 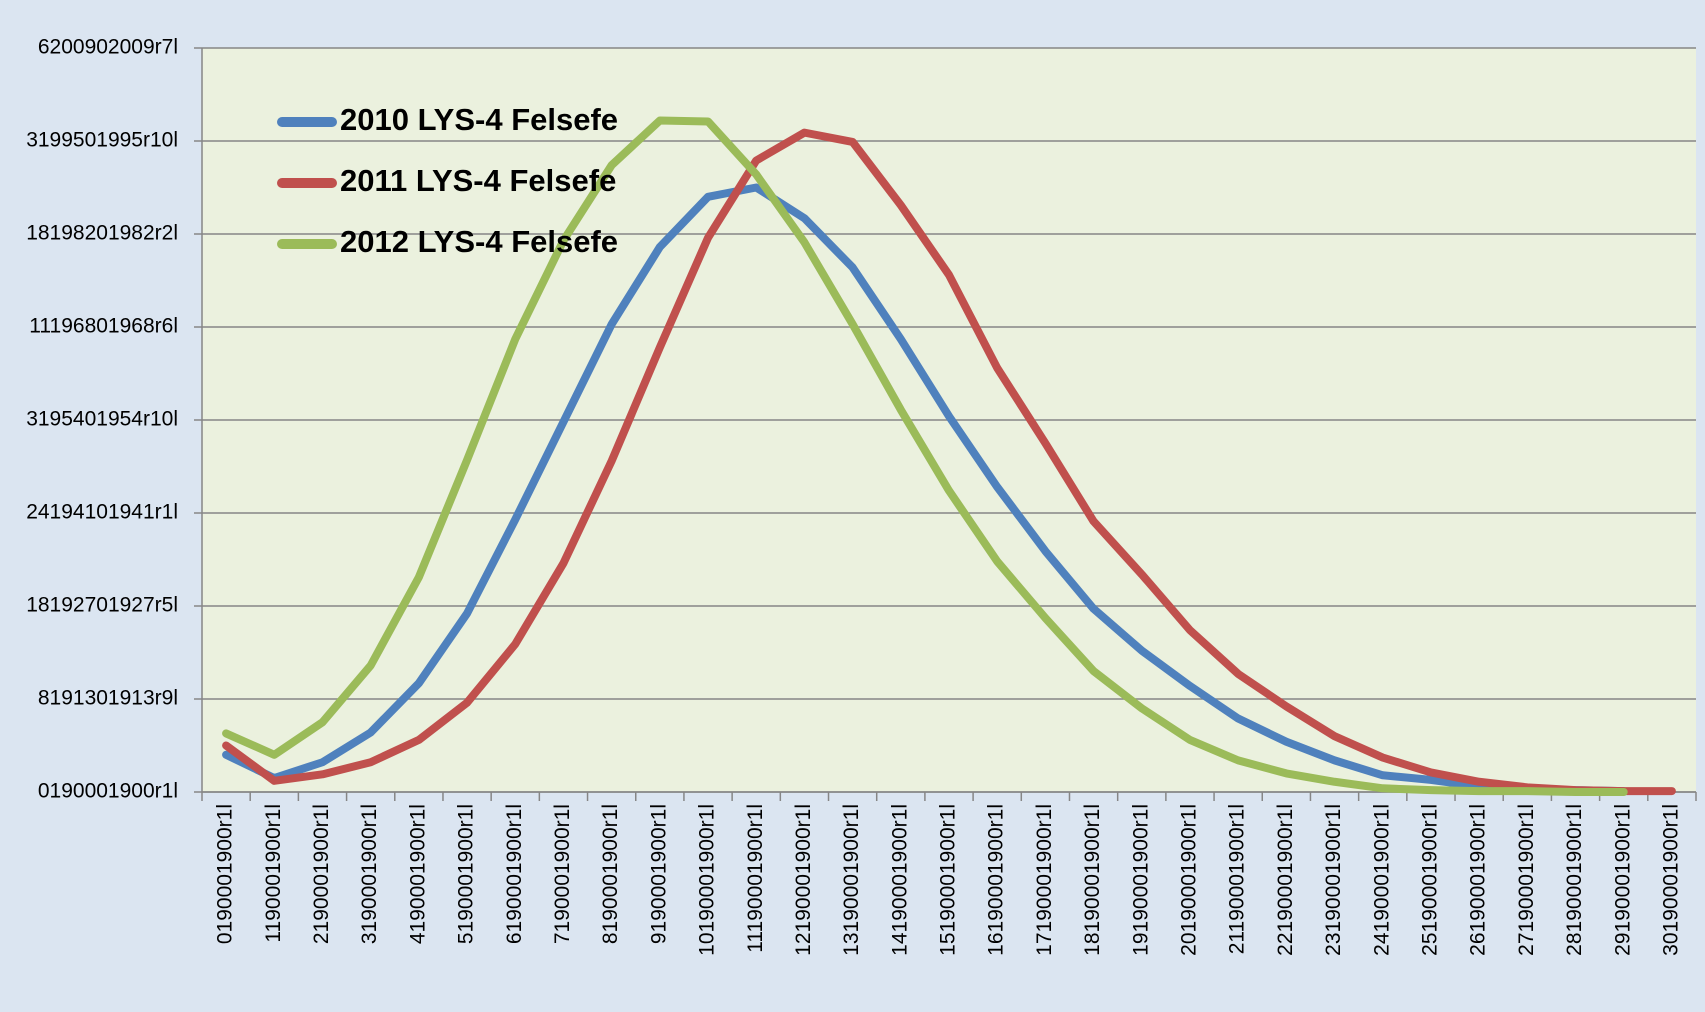 What do you see at coordinates (1044, 880) in the screenshot?
I see `x-tick-label: 17190001900r1l` at bounding box center [1044, 880].